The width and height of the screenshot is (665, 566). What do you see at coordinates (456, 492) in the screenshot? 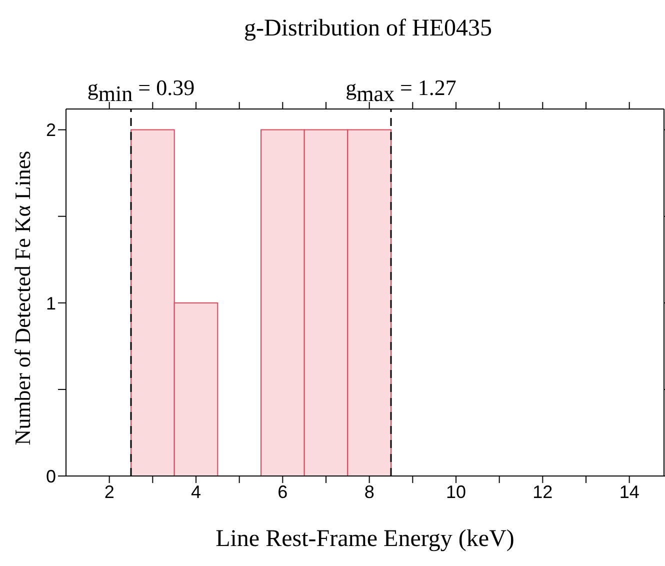
I see `x-tick-label: 10` at bounding box center [456, 492].